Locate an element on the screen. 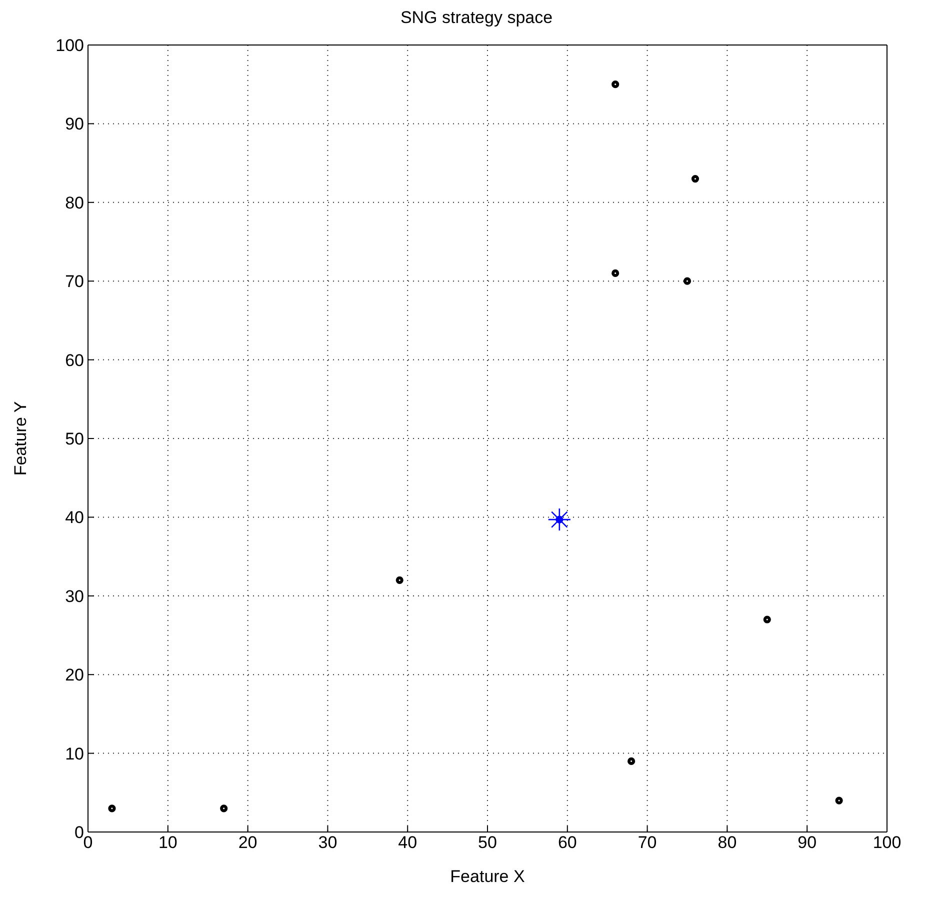 The image size is (925, 916). y-tick-label: 10 is located at coordinates (74, 754).